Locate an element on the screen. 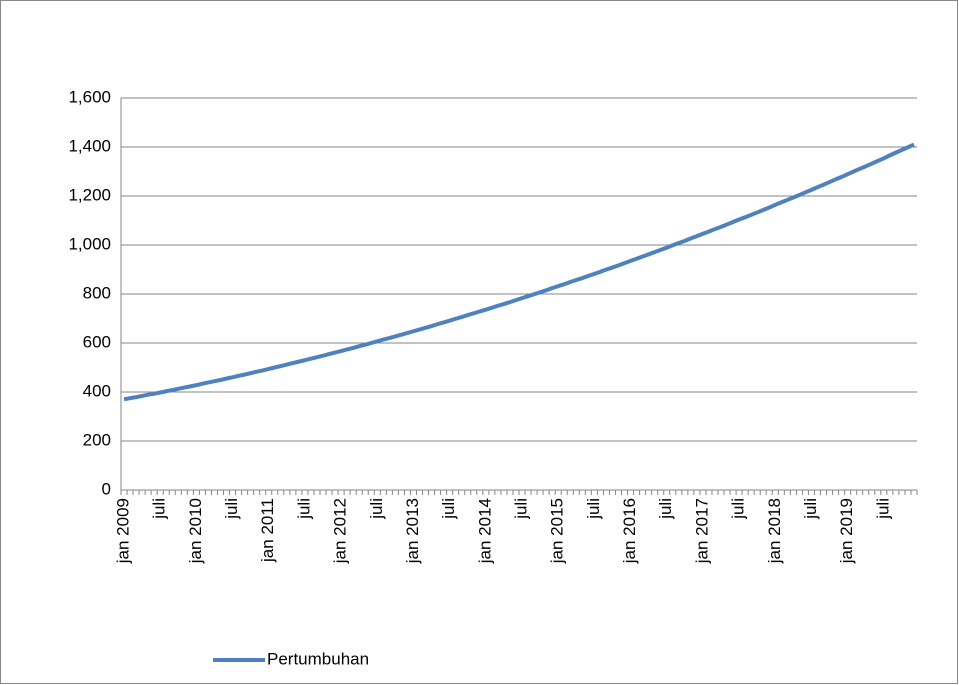 This screenshot has height=685, width=959. y-tick-label: 600 is located at coordinates (97, 341).